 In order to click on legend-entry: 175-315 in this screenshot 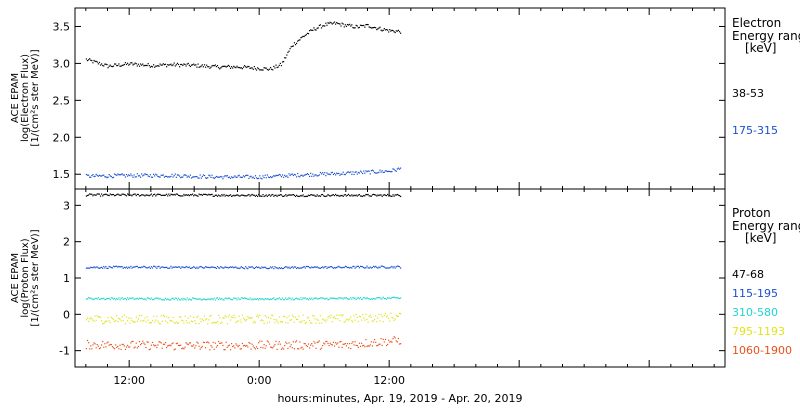, I will do `click(755, 130)`.